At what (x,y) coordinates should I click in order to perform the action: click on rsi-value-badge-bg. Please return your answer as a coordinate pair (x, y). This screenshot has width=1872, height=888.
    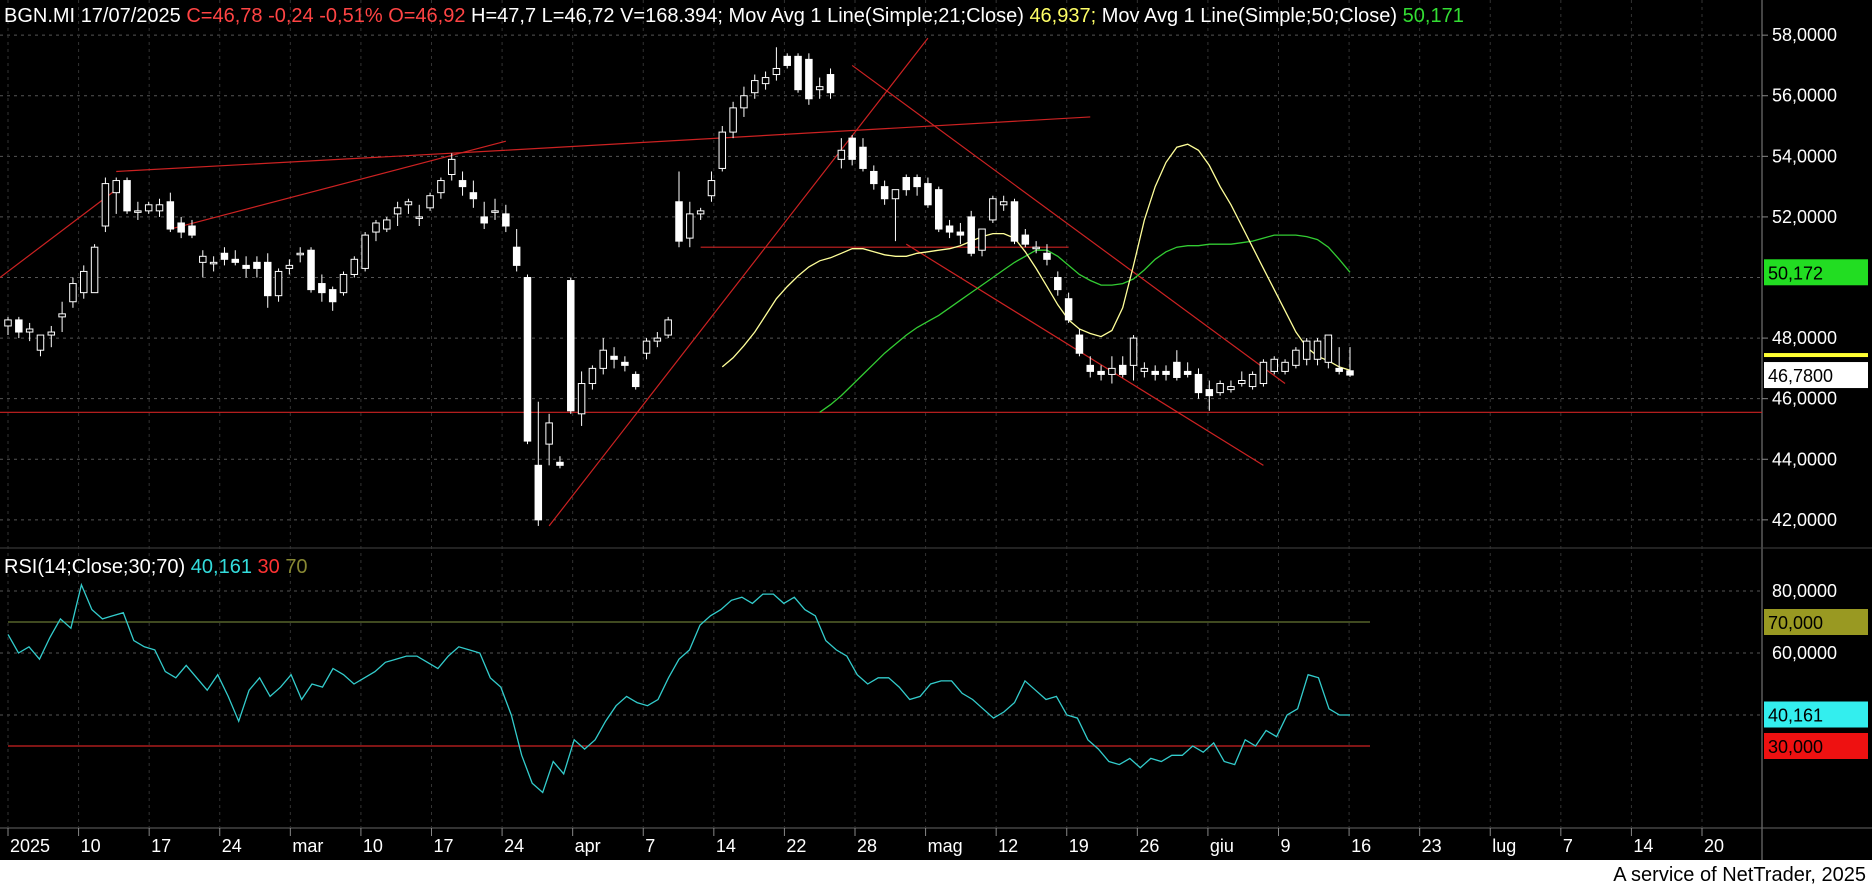
    Looking at the image, I should click on (1816, 714).